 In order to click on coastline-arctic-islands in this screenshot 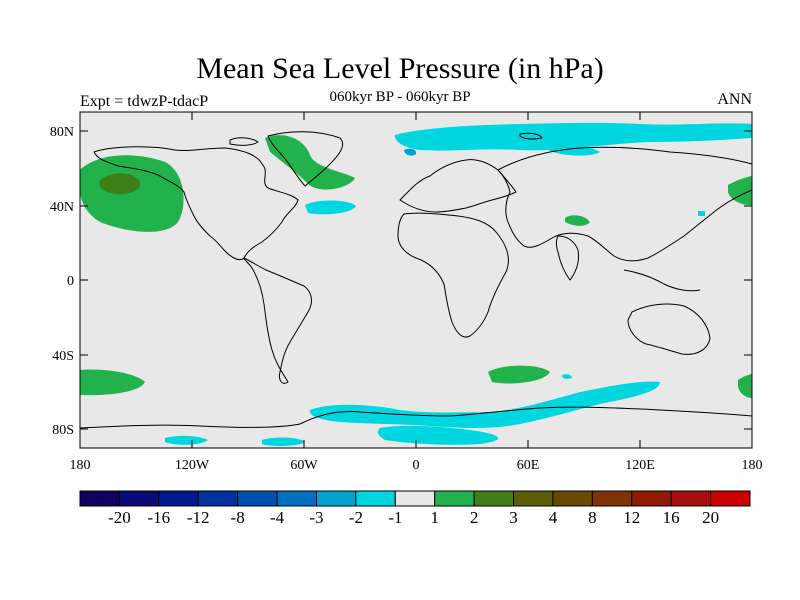, I will do `click(386, 139)`.